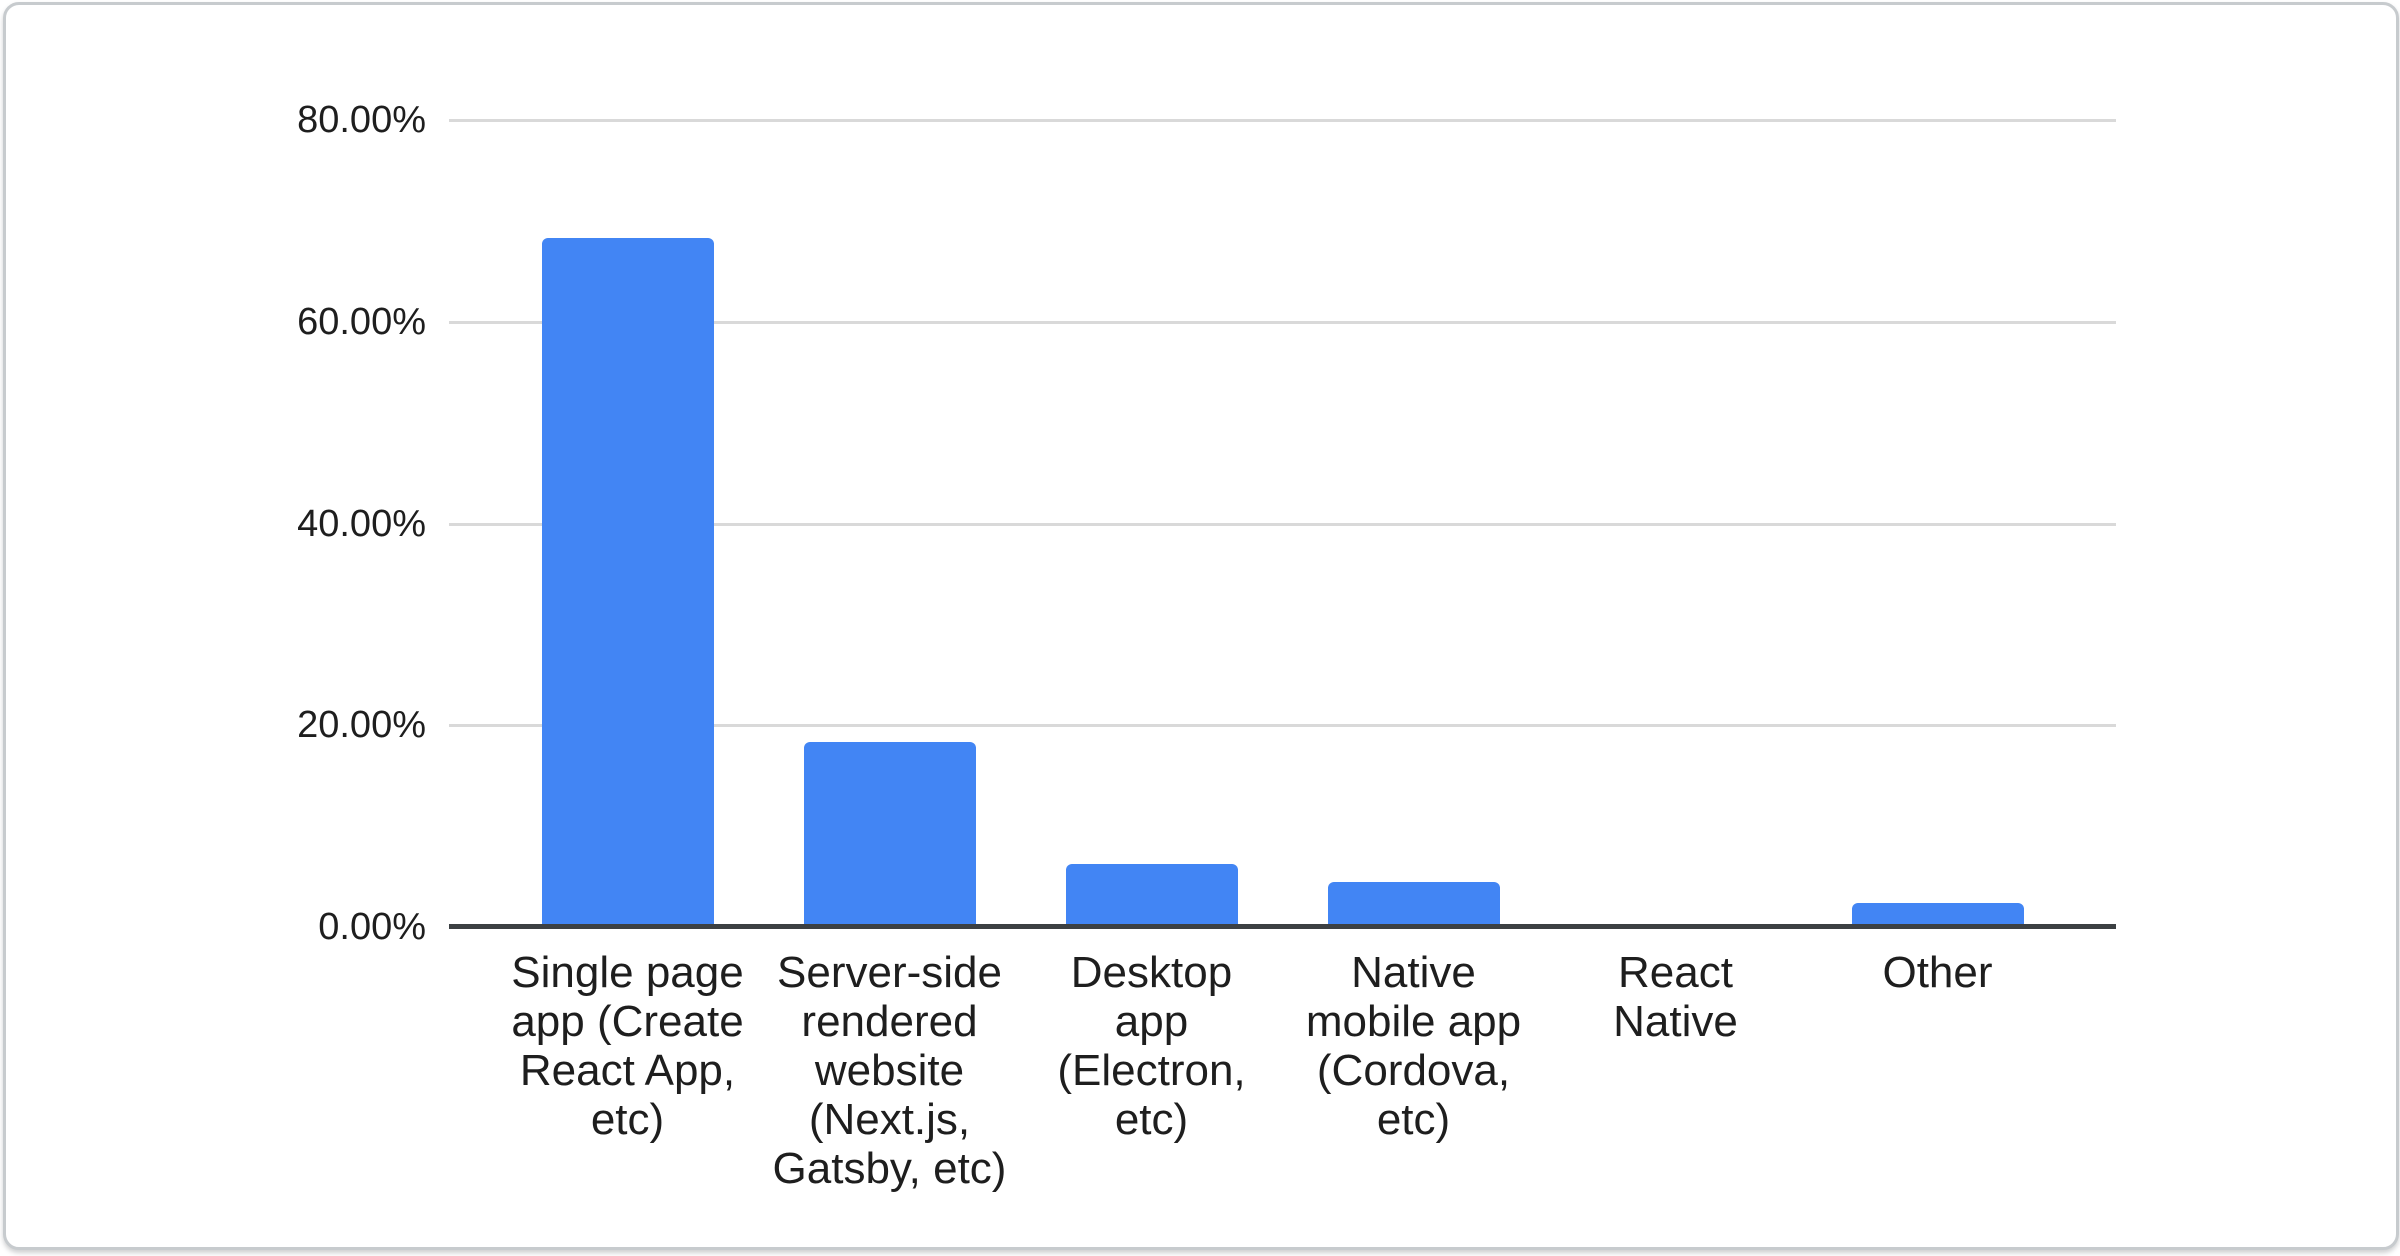 The image size is (2400, 1256). What do you see at coordinates (372, 927) in the screenshot?
I see `y-axis-tick-label: 0.00%` at bounding box center [372, 927].